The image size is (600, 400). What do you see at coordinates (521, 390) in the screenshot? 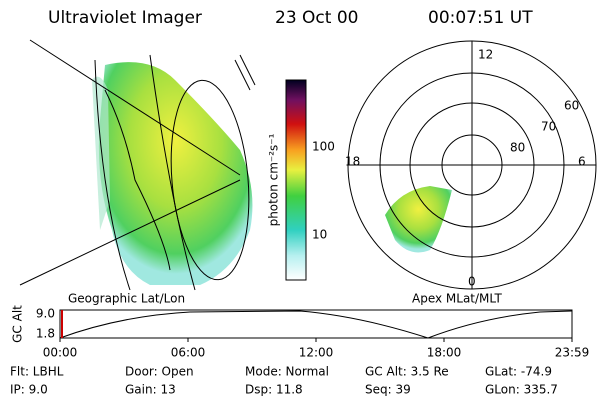
I see `info-field: GLon: 335.7` at bounding box center [521, 390].